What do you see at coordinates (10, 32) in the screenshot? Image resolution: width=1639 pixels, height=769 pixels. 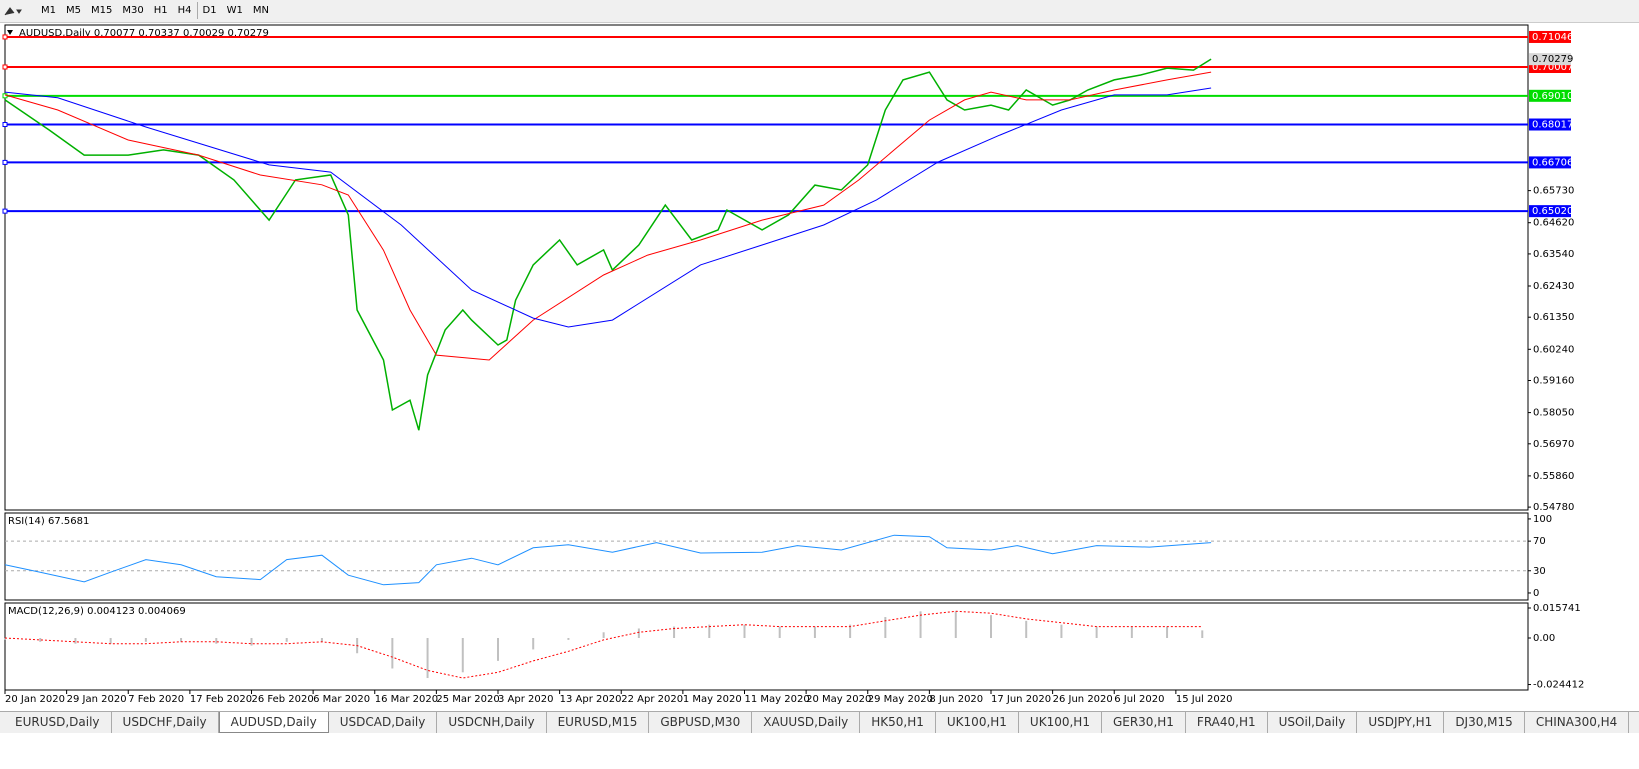 I see `collapse-icon` at bounding box center [10, 32].